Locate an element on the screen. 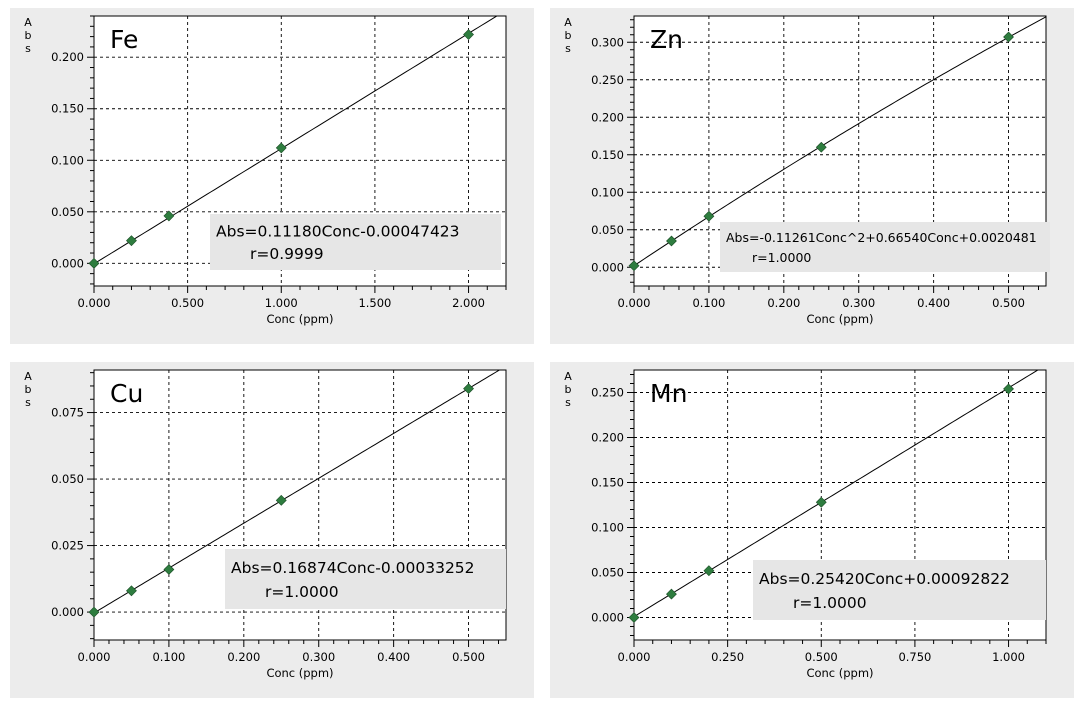  equation-text: Abs=0.16874Conc-0.00033252 is located at coordinates (353, 568).